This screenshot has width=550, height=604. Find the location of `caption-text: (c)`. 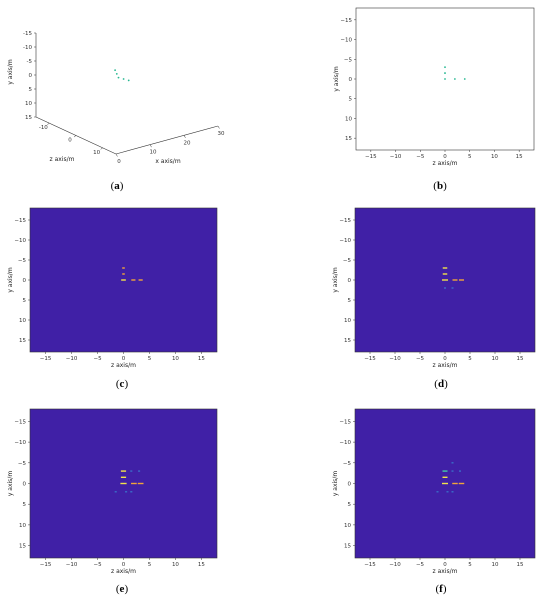

caption-text: (c) is located at coordinates (122, 384).